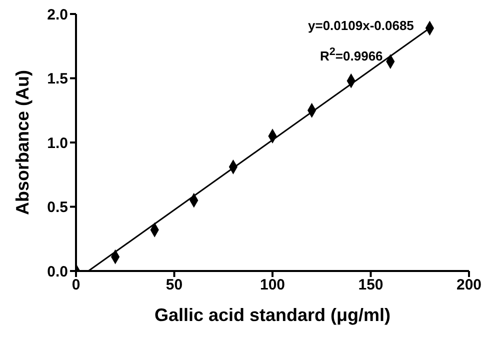  What do you see at coordinates (57, 79) in the screenshot?
I see `y-tick-label: 1.5` at bounding box center [57, 79].